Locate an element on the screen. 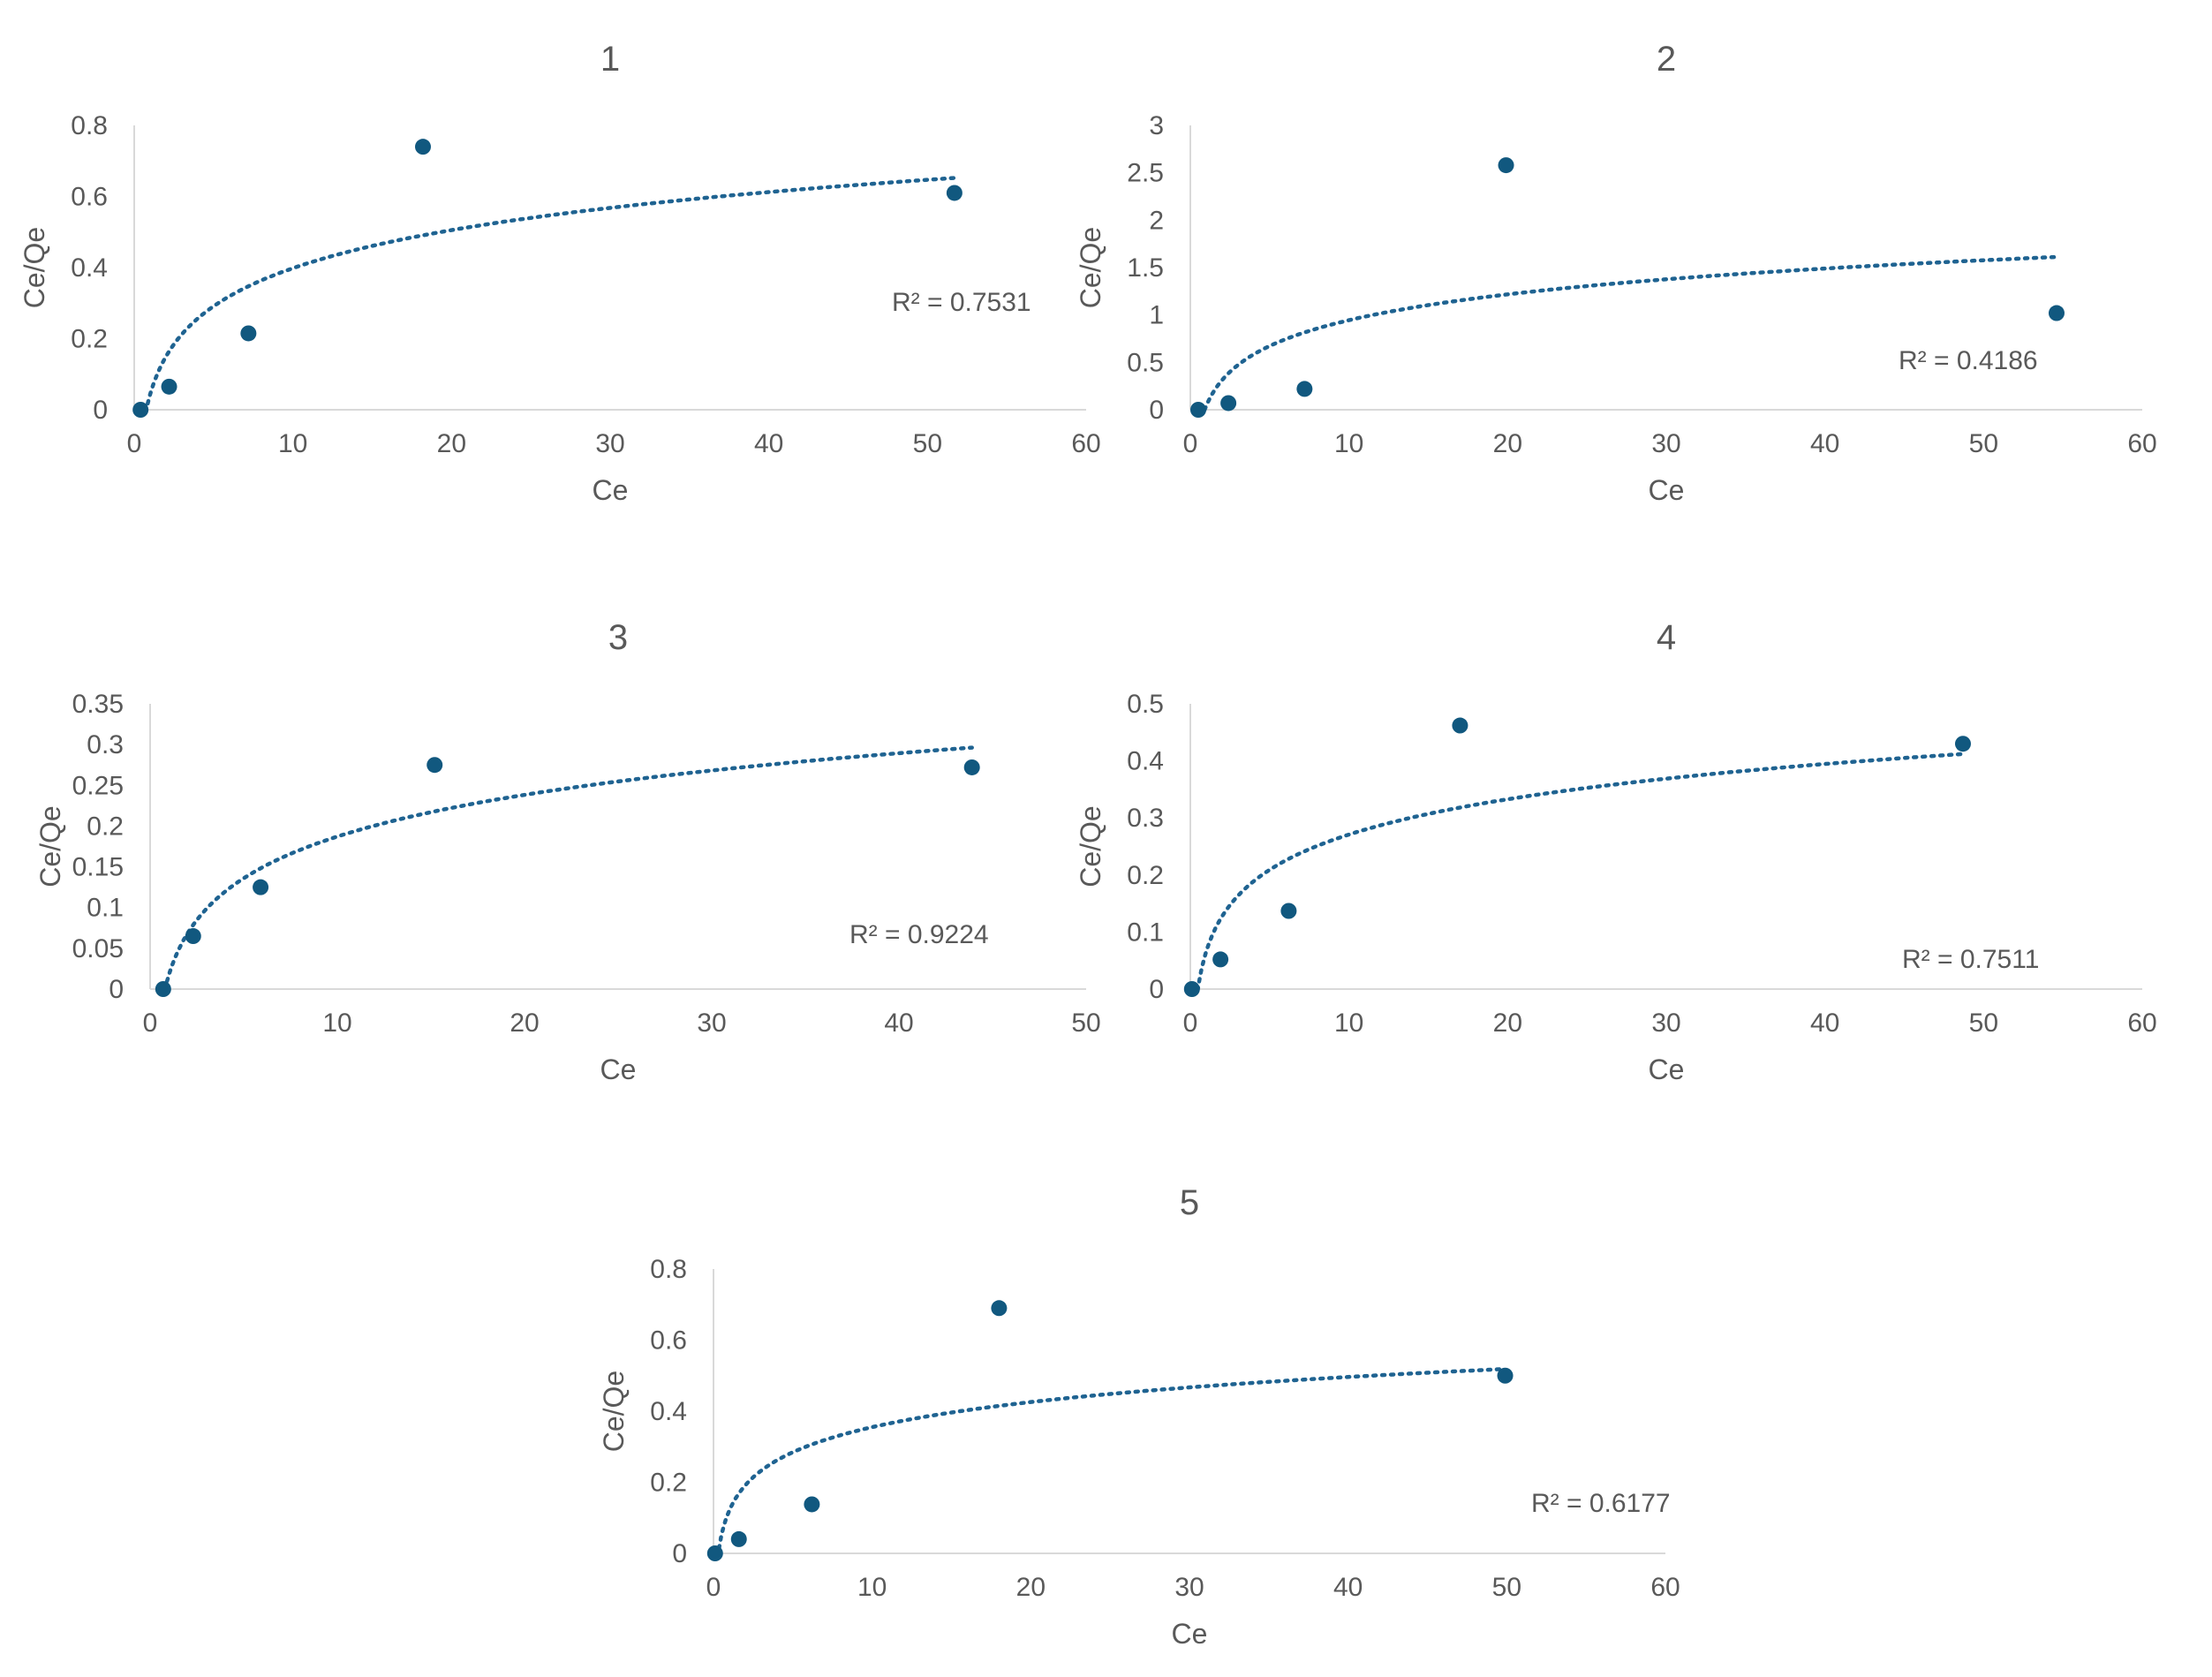 This screenshot has height=1677, width=2212. r-squared-label: R² = 0.6177 is located at coordinates (1601, 1503).